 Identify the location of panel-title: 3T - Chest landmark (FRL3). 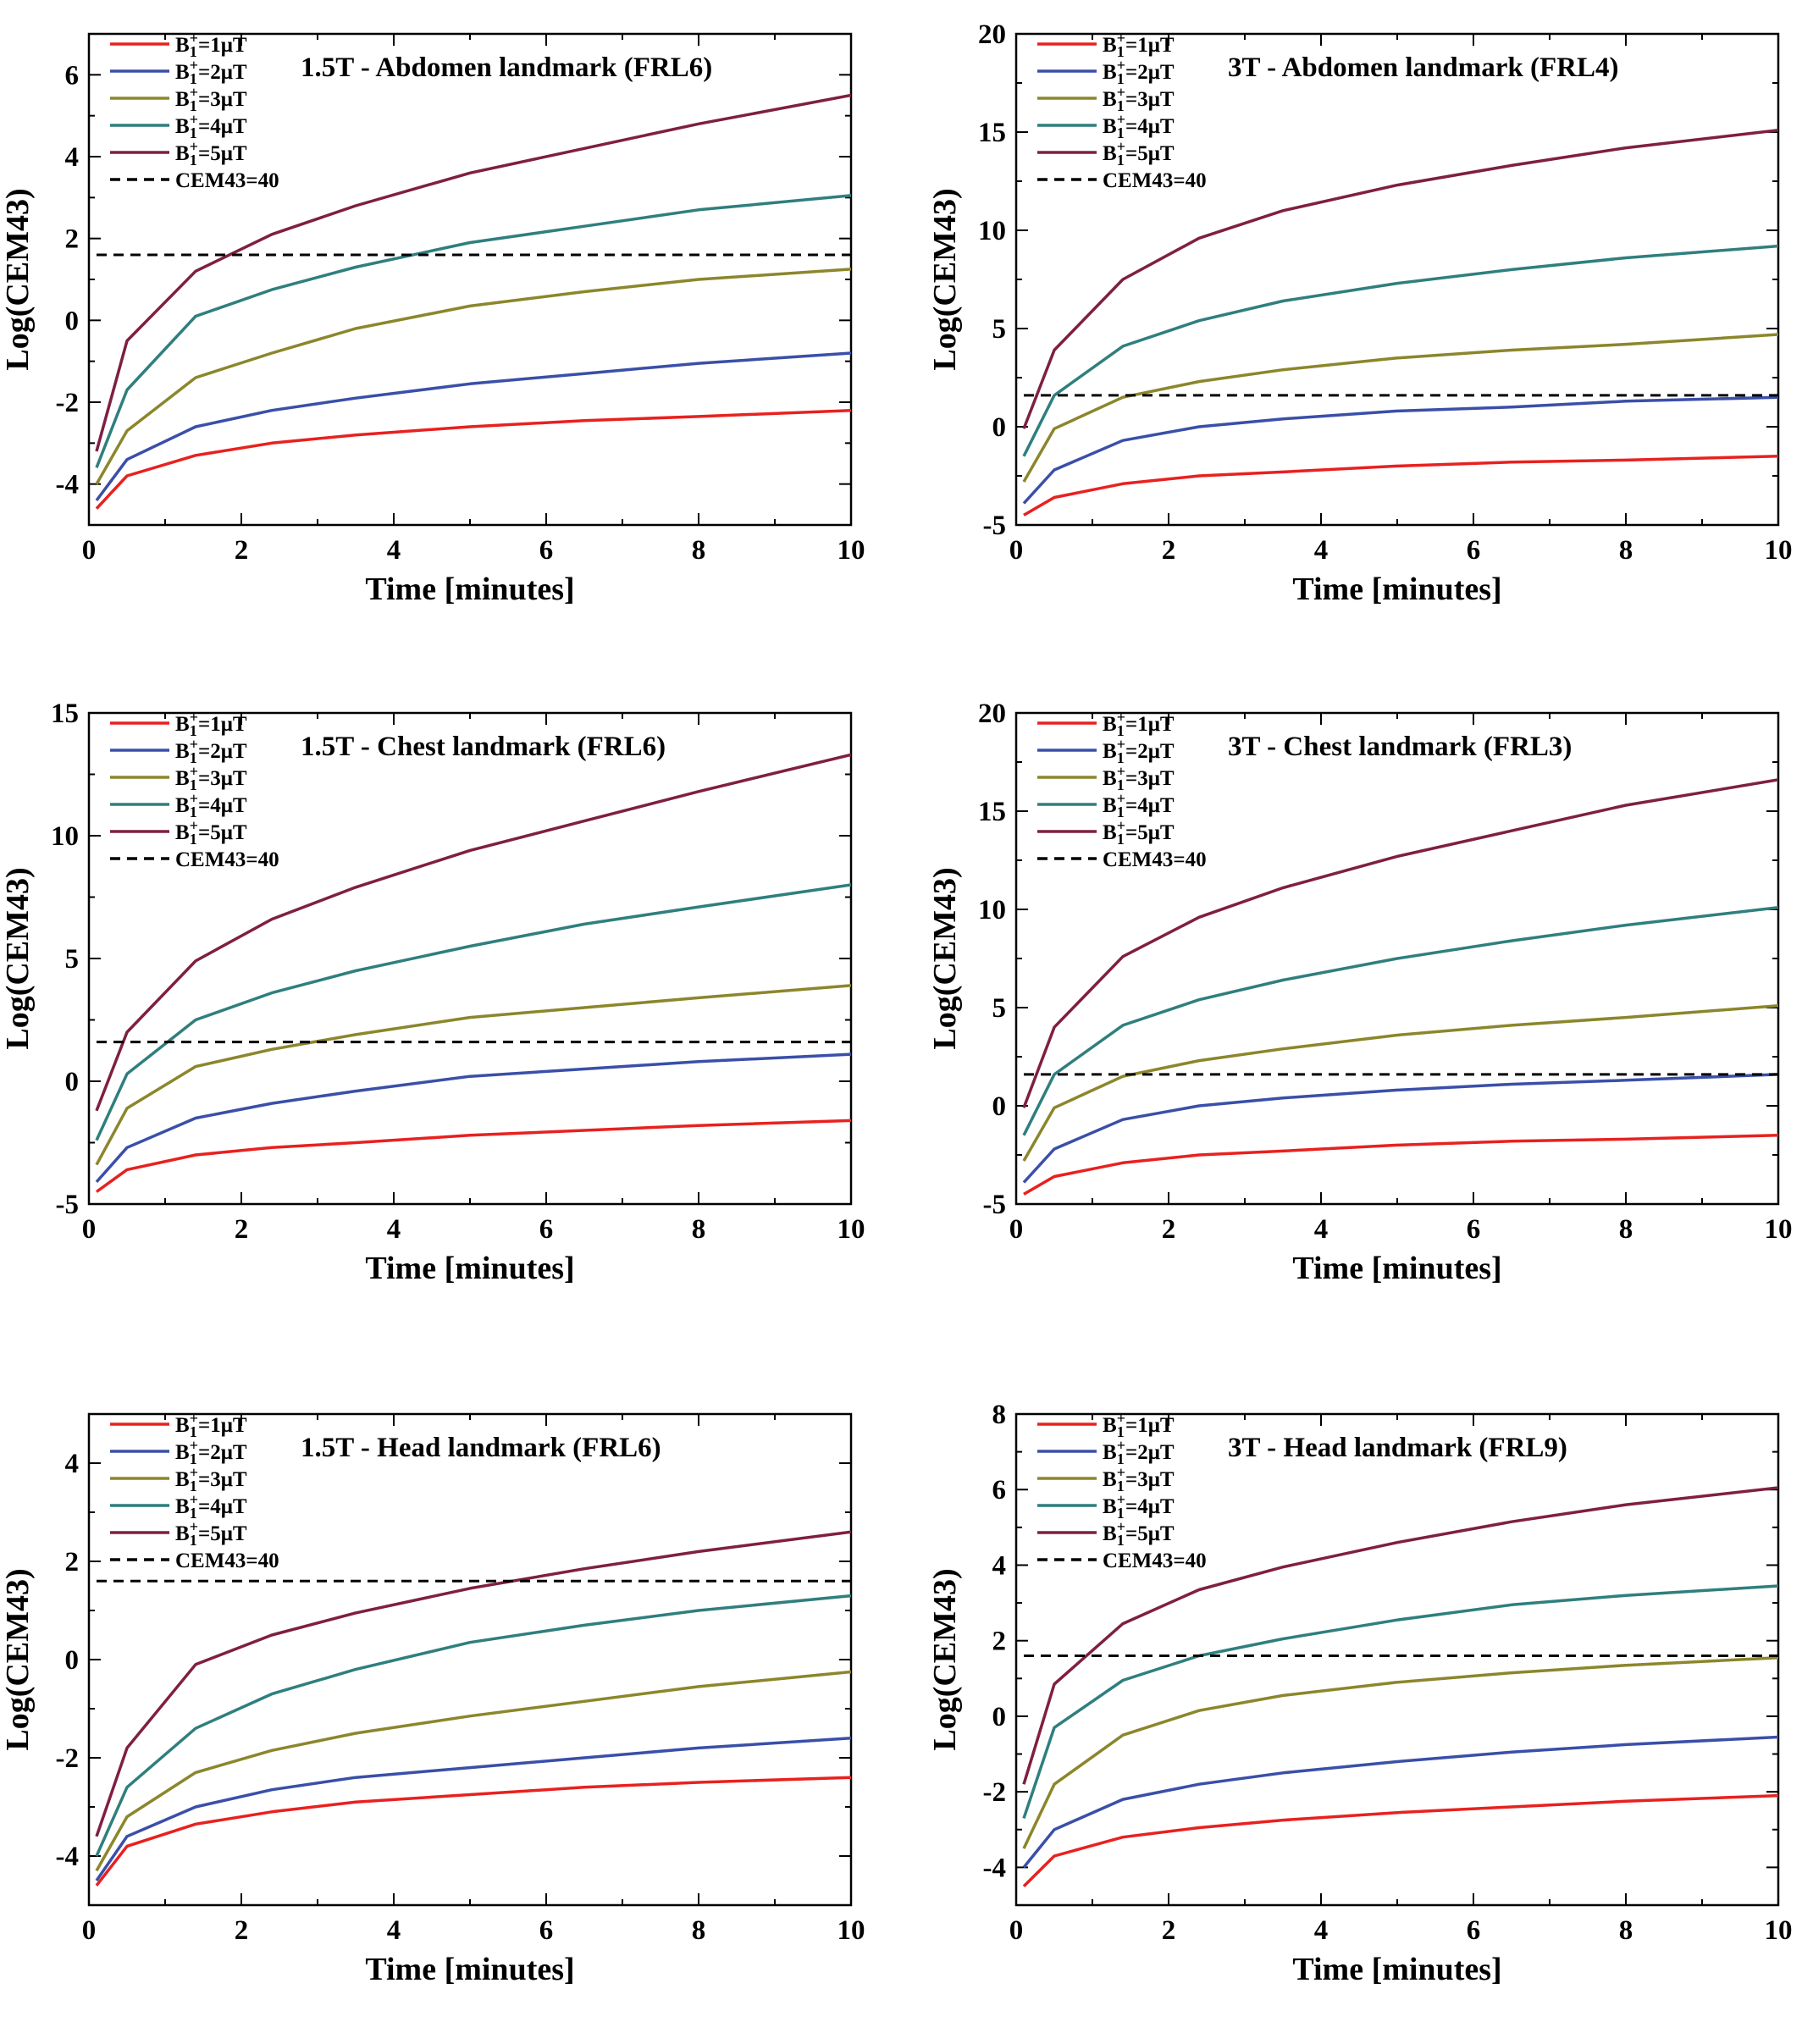
(1400, 747).